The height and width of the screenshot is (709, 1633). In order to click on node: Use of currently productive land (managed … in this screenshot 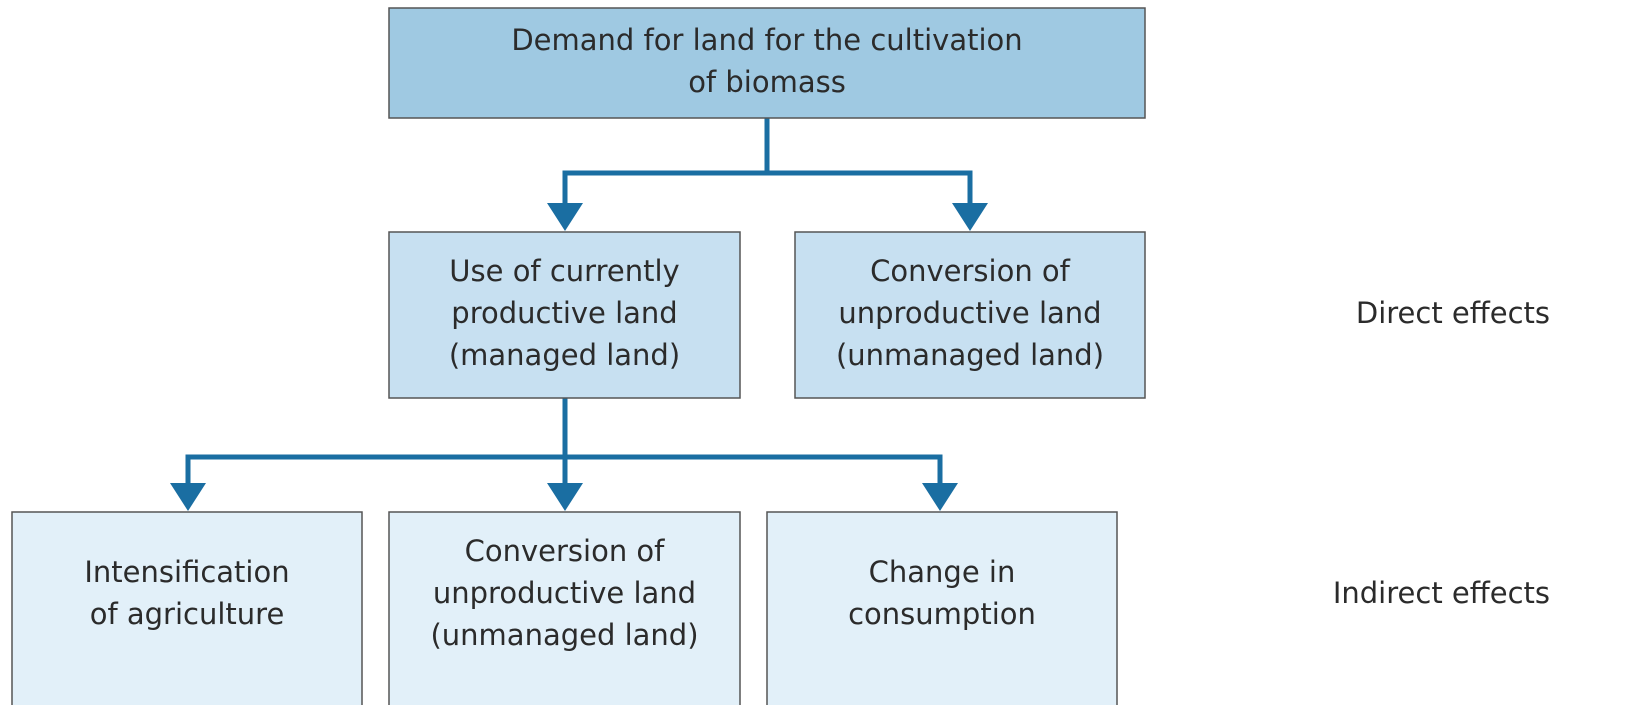, I will do `click(564, 315)`.